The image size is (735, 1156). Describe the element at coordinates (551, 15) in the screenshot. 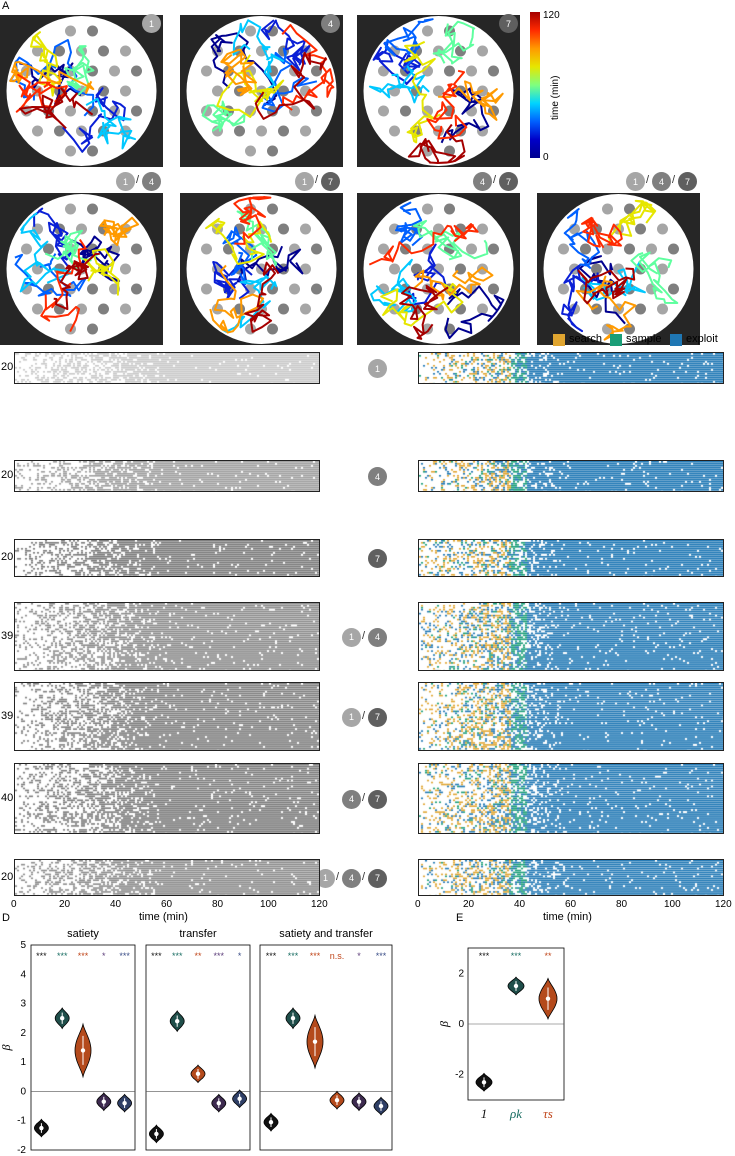

I see `colorbar-max: 120` at that location.